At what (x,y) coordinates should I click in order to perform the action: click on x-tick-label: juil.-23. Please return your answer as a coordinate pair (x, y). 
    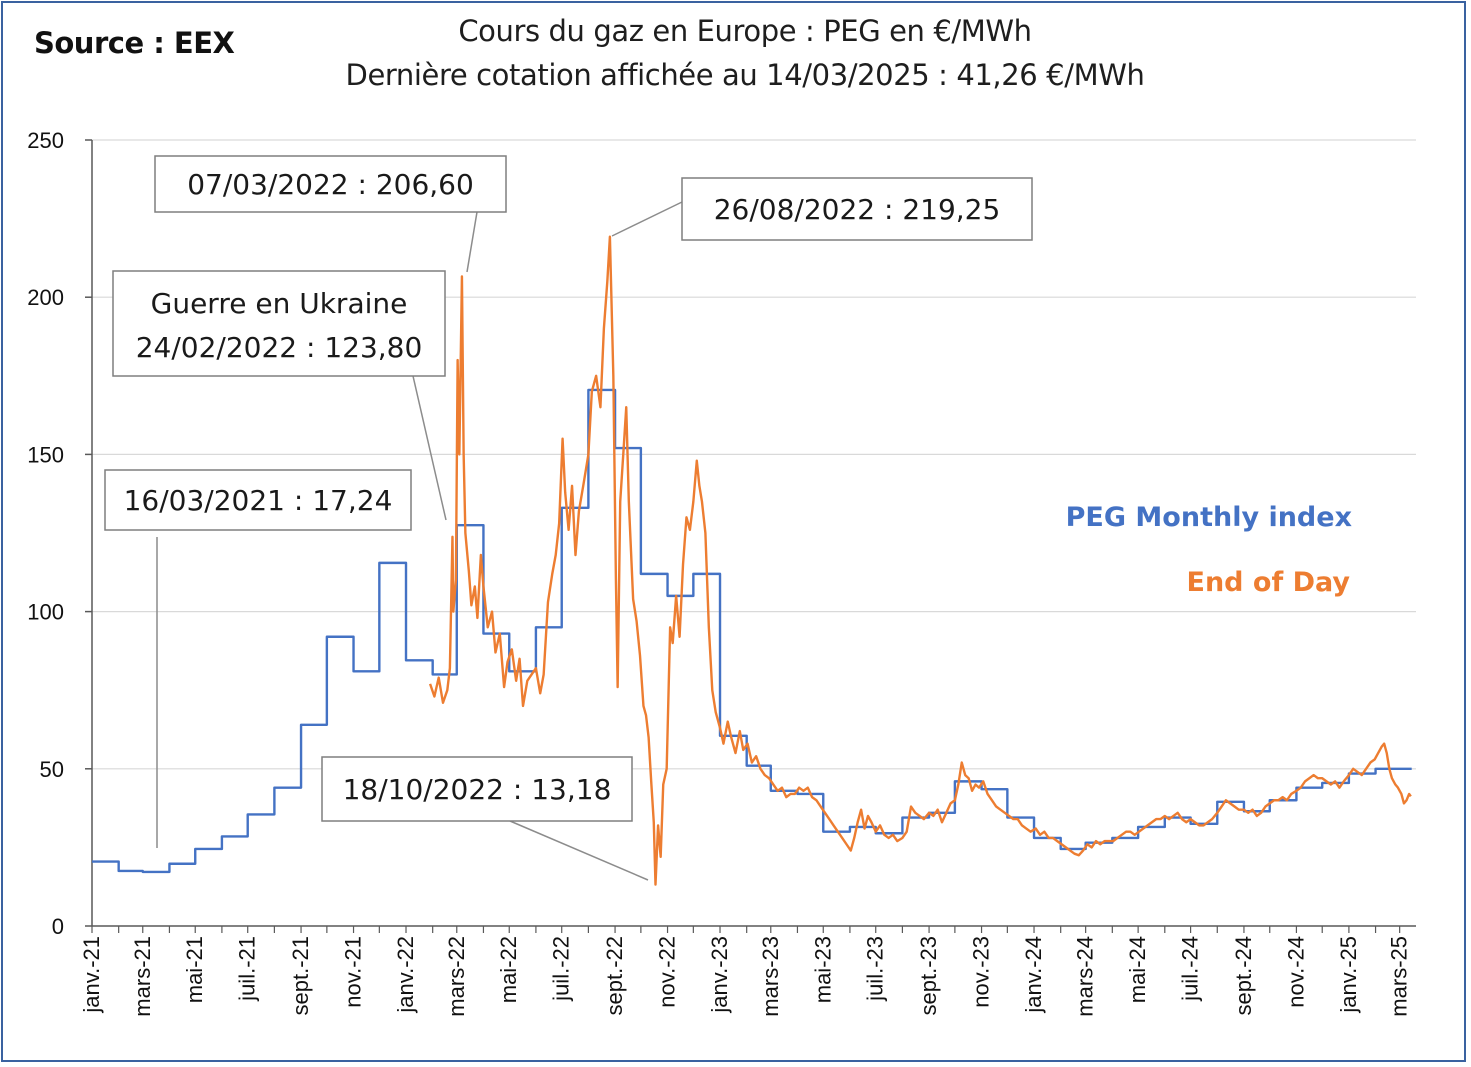
    Looking at the image, I should click on (875, 969).